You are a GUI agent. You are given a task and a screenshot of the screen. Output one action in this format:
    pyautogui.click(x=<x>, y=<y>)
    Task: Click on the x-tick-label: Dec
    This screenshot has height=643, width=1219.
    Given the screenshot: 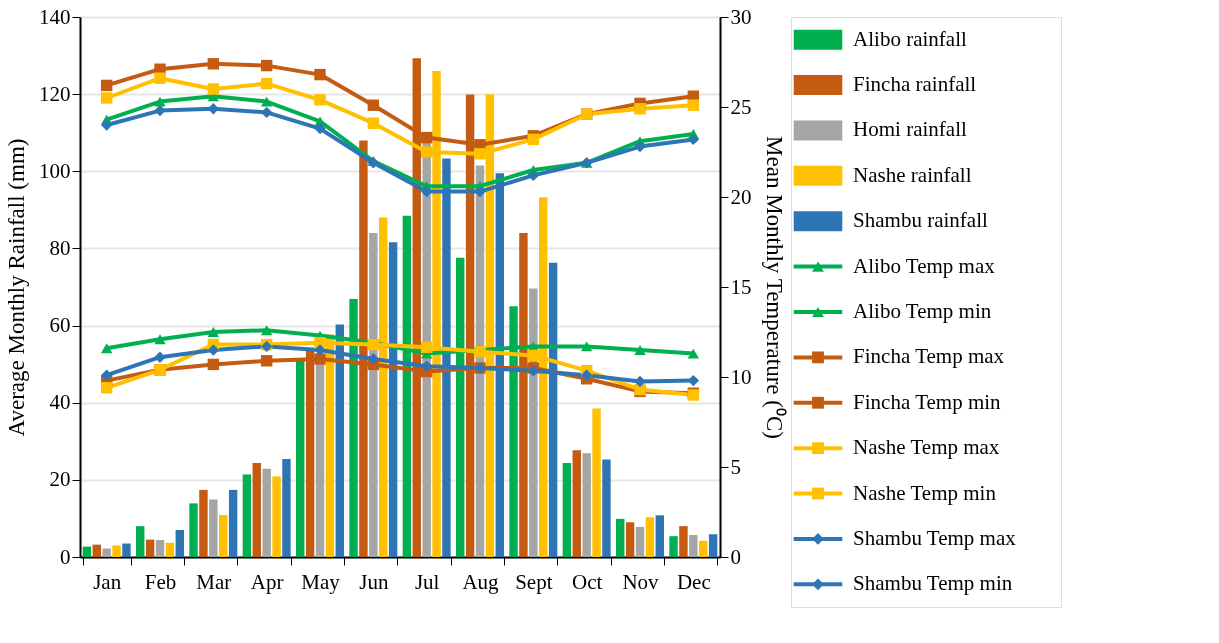 What is the action you would take?
    pyautogui.click(x=693, y=581)
    